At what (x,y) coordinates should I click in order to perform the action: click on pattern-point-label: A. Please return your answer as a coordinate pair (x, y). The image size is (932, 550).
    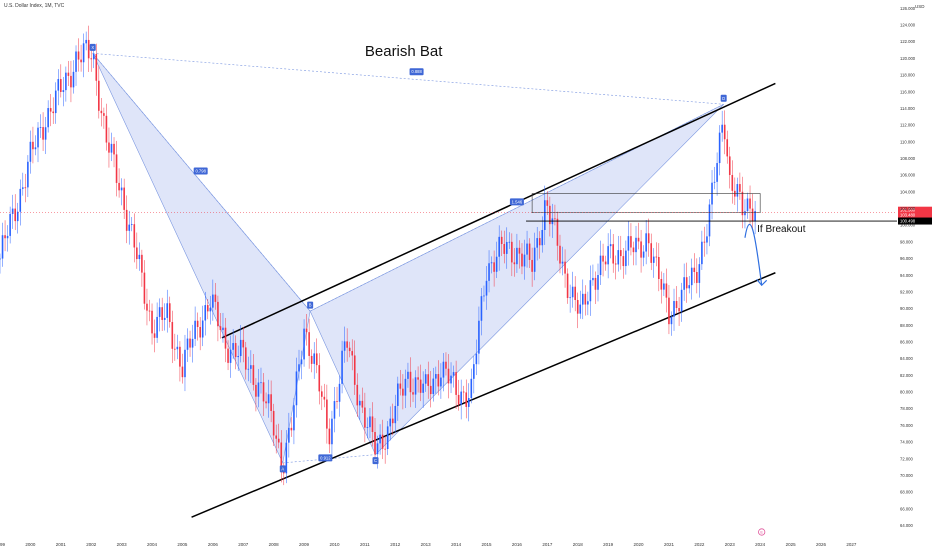
    Looking at the image, I should click on (282, 469).